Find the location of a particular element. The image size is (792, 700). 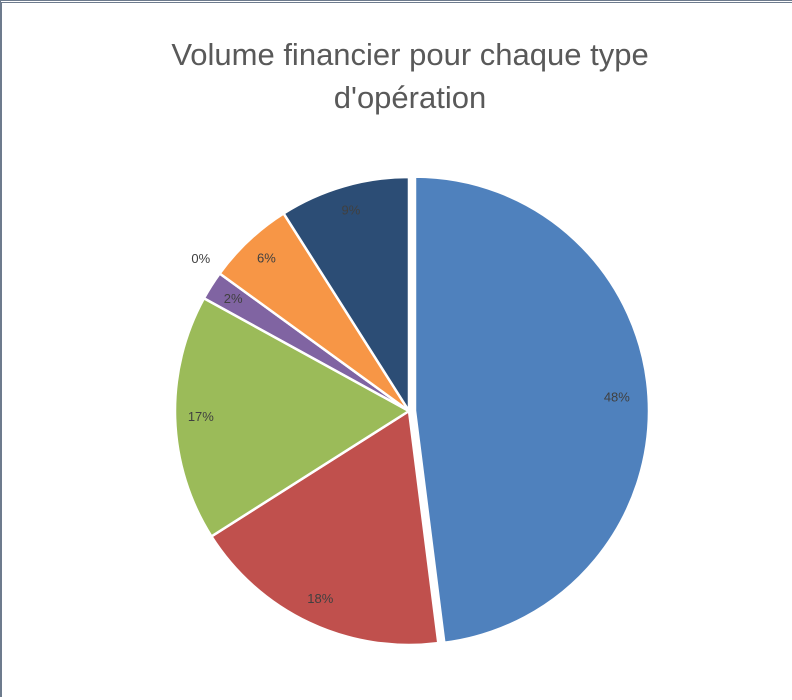

data-label: 9% is located at coordinates (350, 209).